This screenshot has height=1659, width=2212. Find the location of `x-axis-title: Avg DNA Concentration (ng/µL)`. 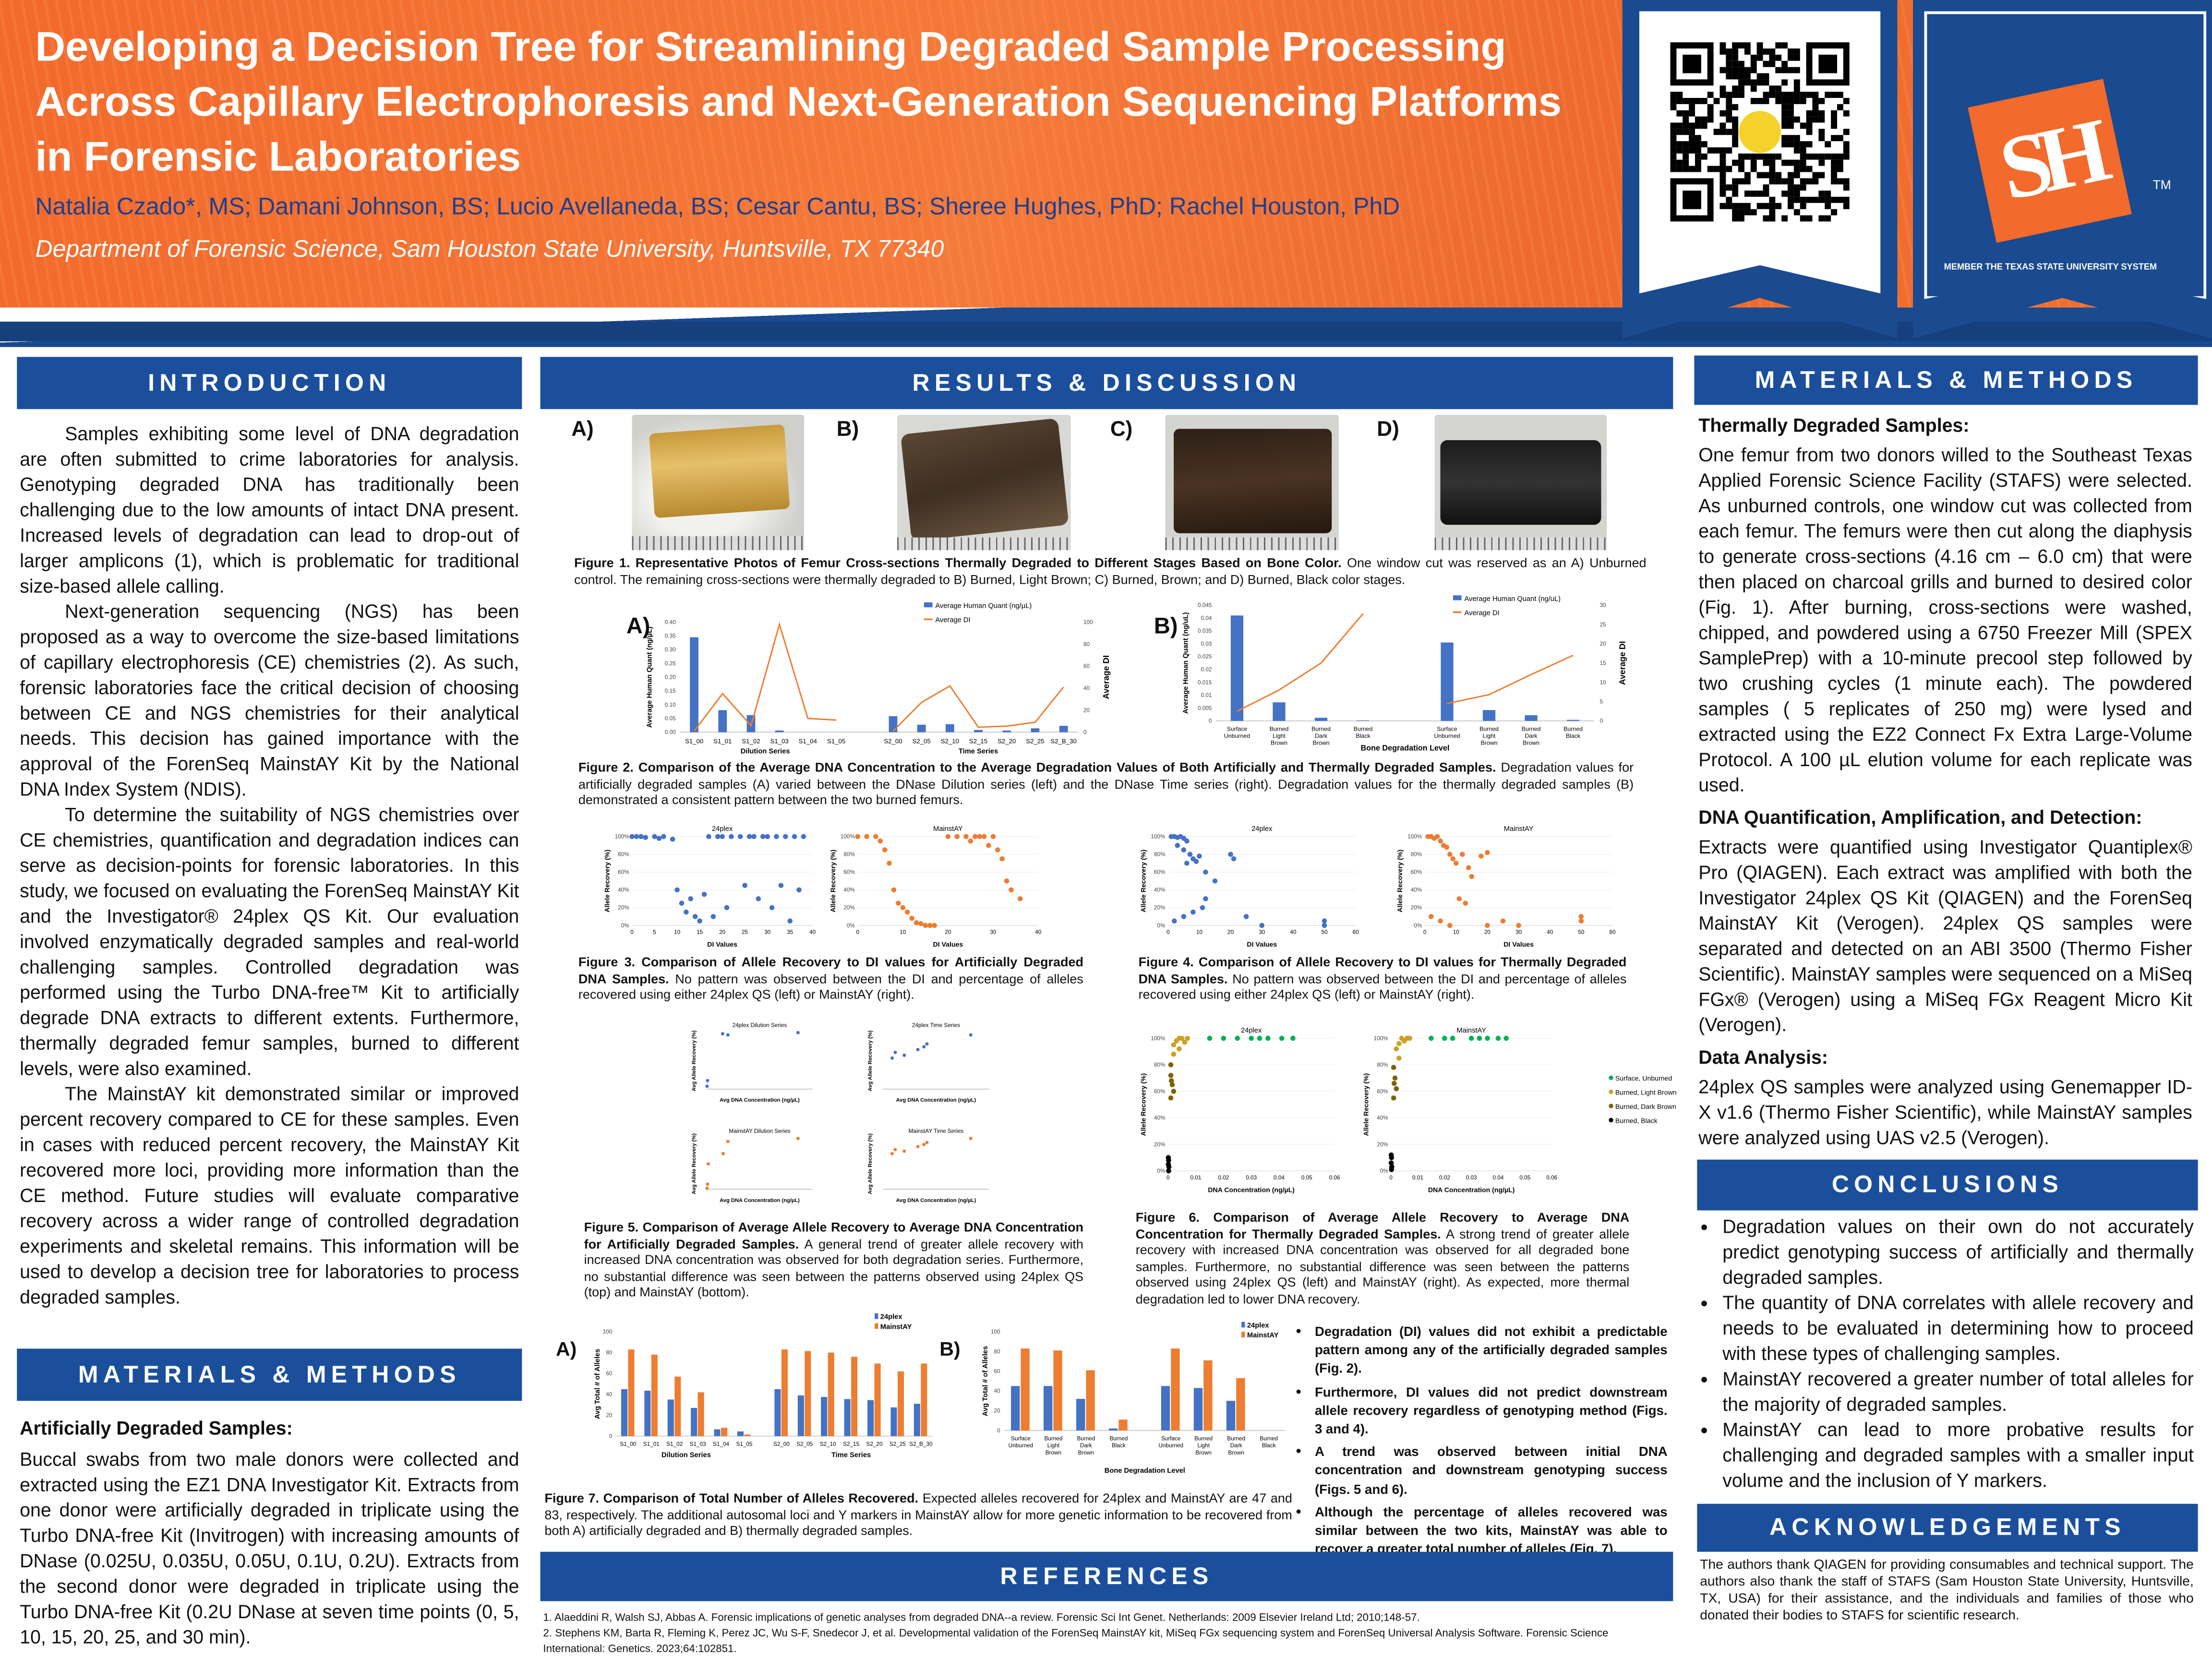

x-axis-title: Avg DNA Concentration (ng/µL) is located at coordinates (760, 1100).